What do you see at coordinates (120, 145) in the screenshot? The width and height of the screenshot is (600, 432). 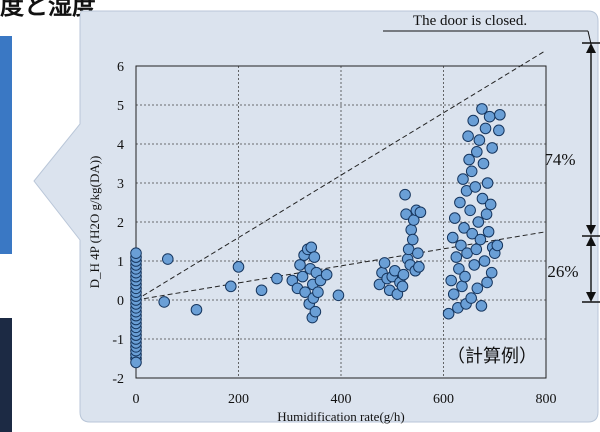 I see `y-tick-label: 4` at bounding box center [120, 145].